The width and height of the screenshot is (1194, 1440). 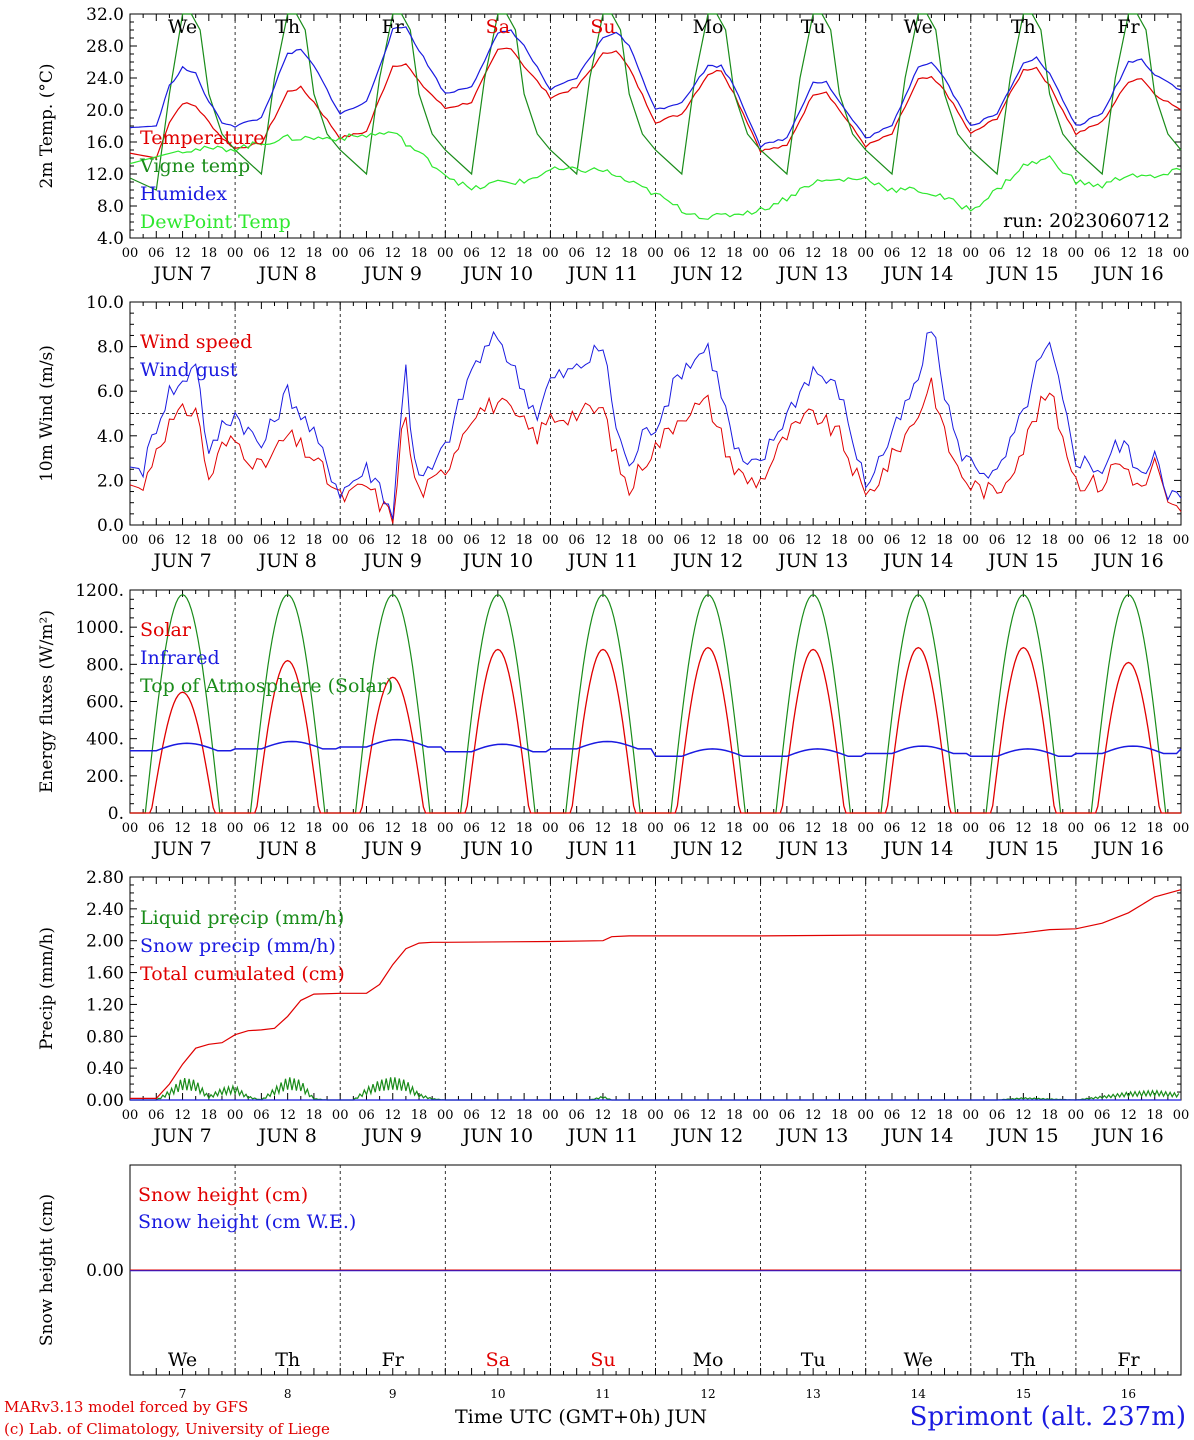 What do you see at coordinates (393, 1394) in the screenshot?
I see `day-number-label: 9` at bounding box center [393, 1394].